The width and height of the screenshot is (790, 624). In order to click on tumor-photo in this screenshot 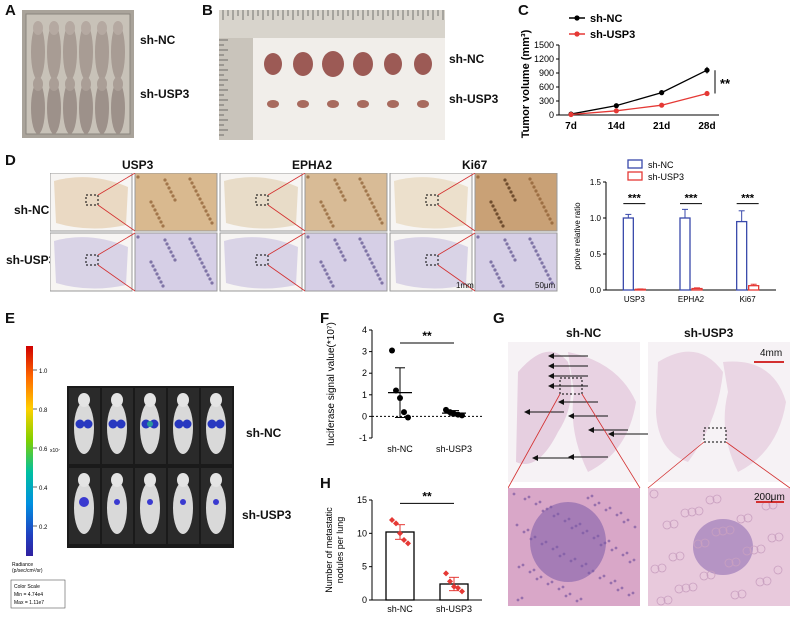, I will do `click(332, 75)`.